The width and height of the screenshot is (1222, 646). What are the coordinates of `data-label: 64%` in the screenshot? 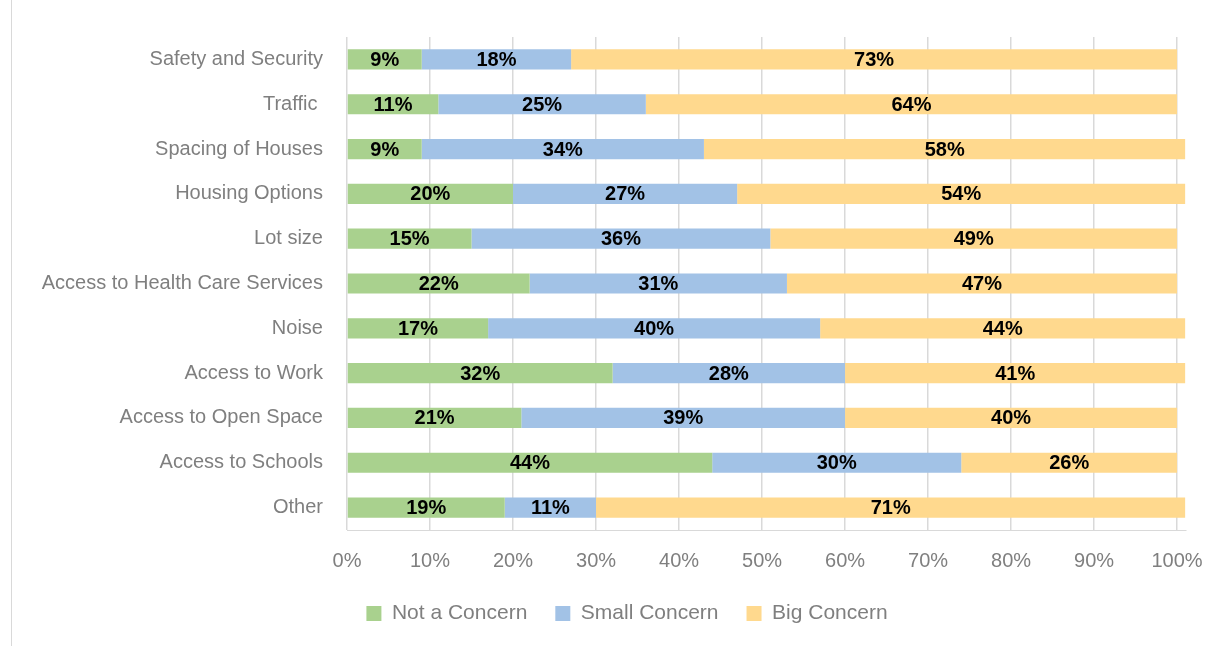 It's located at (911, 103).